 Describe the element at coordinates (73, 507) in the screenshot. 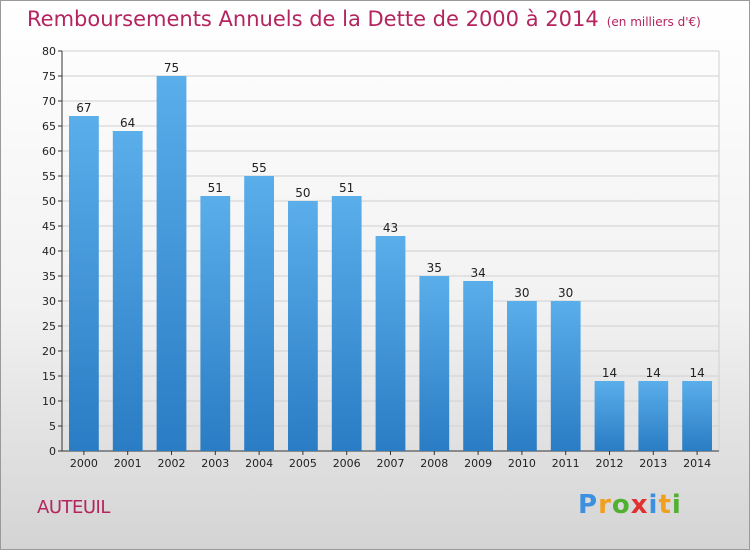

I see `city-name: AUTEUIL` at that location.